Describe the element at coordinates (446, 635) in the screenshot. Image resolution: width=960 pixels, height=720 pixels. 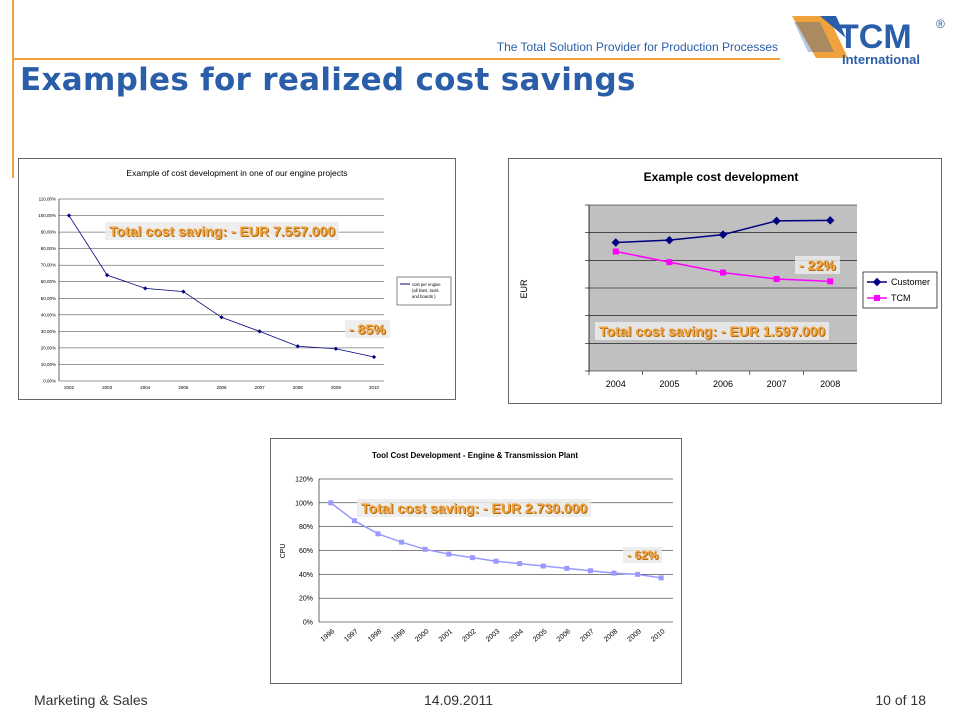
I see `tool-xtick-label: 2001` at that location.